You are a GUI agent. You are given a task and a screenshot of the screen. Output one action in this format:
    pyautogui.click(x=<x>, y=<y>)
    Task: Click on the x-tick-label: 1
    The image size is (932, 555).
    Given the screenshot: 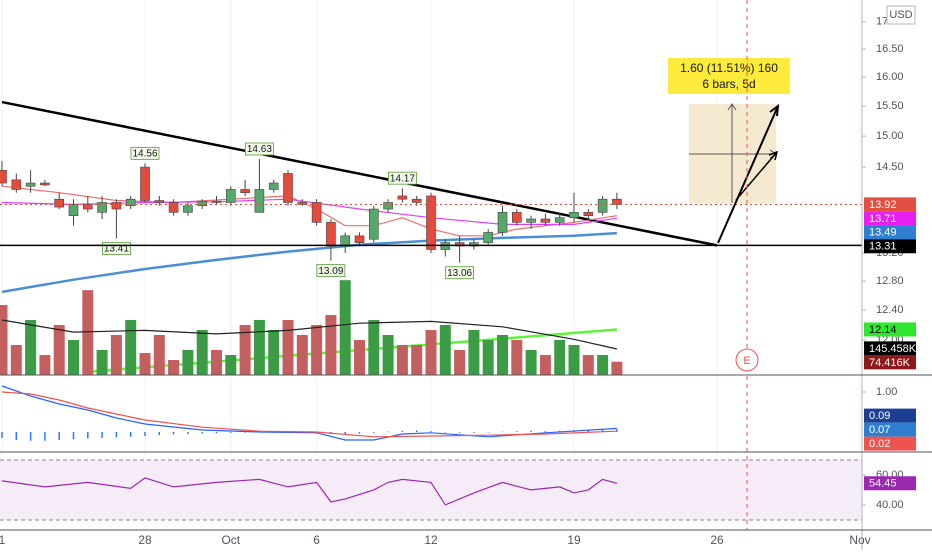 What is the action you would take?
    pyautogui.click(x=3, y=540)
    